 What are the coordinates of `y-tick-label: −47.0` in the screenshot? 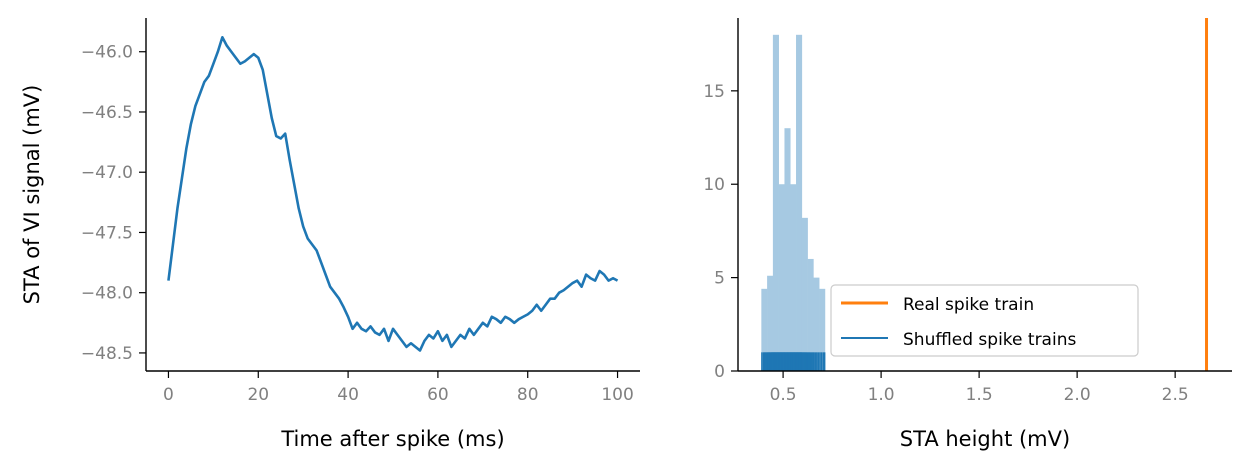 It's located at (107, 173).